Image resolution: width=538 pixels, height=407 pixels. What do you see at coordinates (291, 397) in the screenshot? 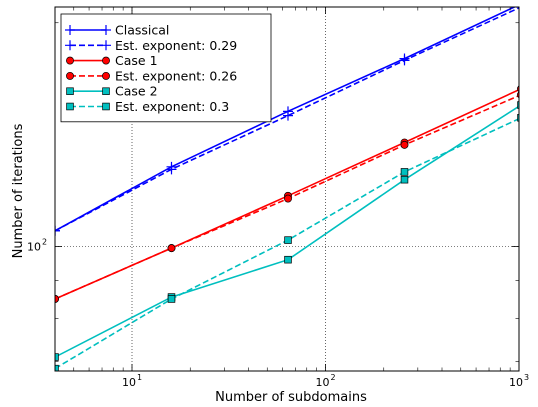
I see `x-axis-label: Number of subdomains` at bounding box center [291, 397].